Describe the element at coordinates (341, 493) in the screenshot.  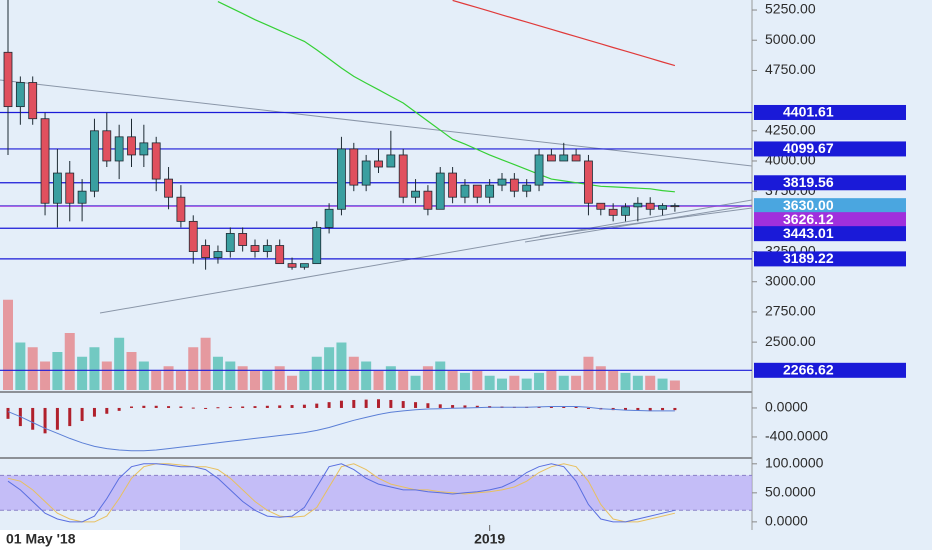
I see `stoch-d` at that location.